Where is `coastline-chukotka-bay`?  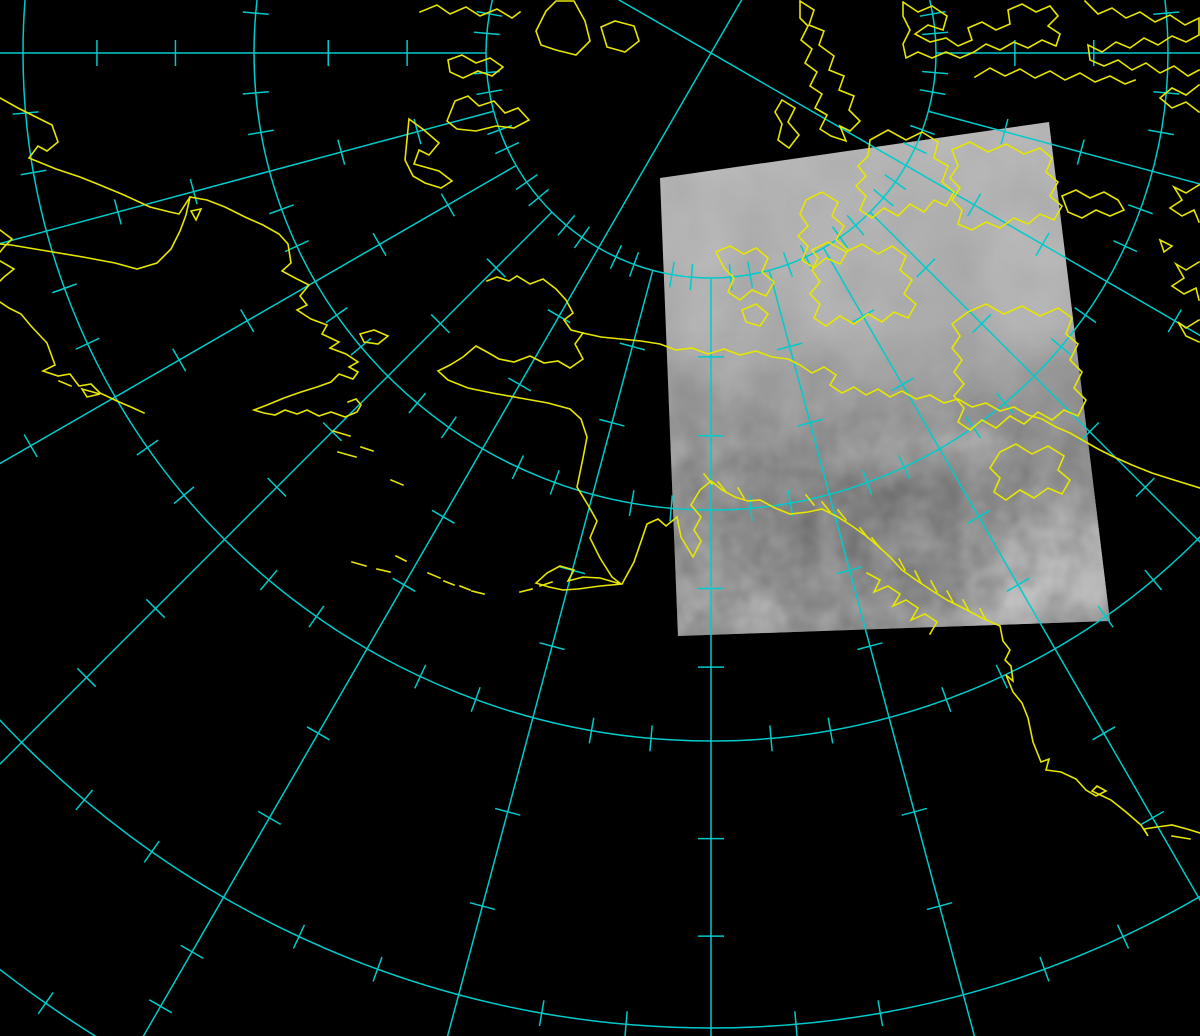 coastline-chukotka-bay is located at coordinates (95, 233).